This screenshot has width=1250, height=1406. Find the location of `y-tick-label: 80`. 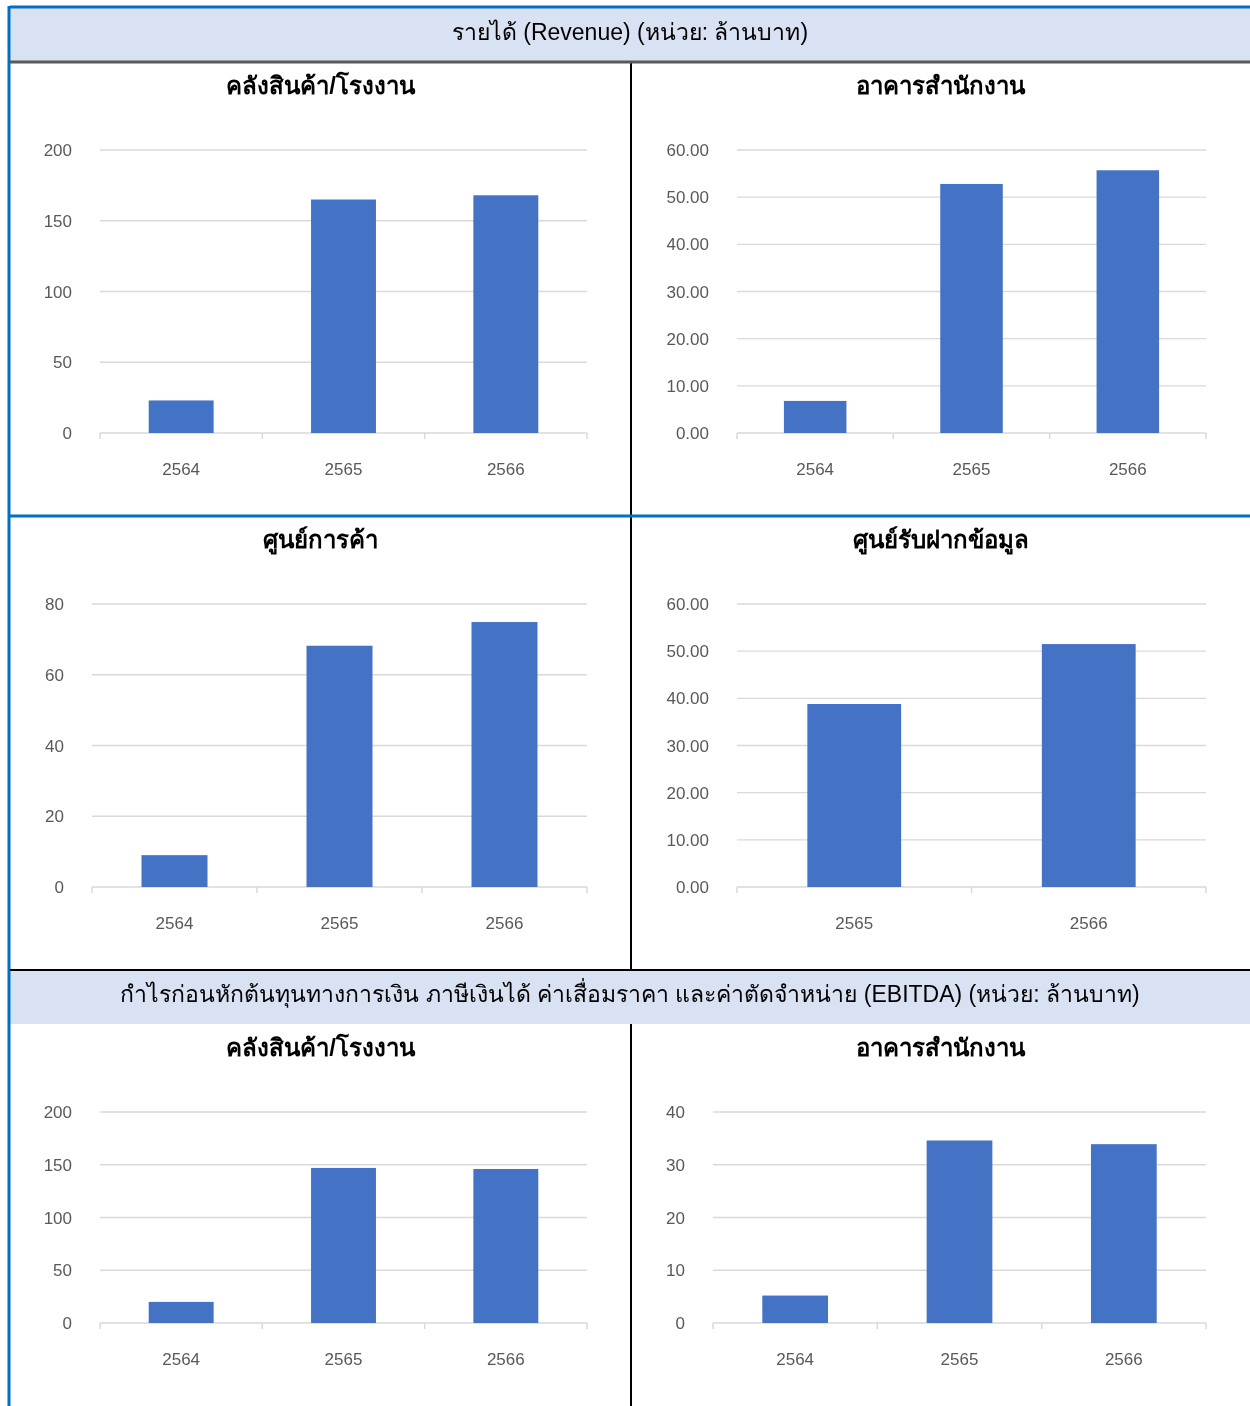

y-tick-label: 80 is located at coordinates (54, 604).